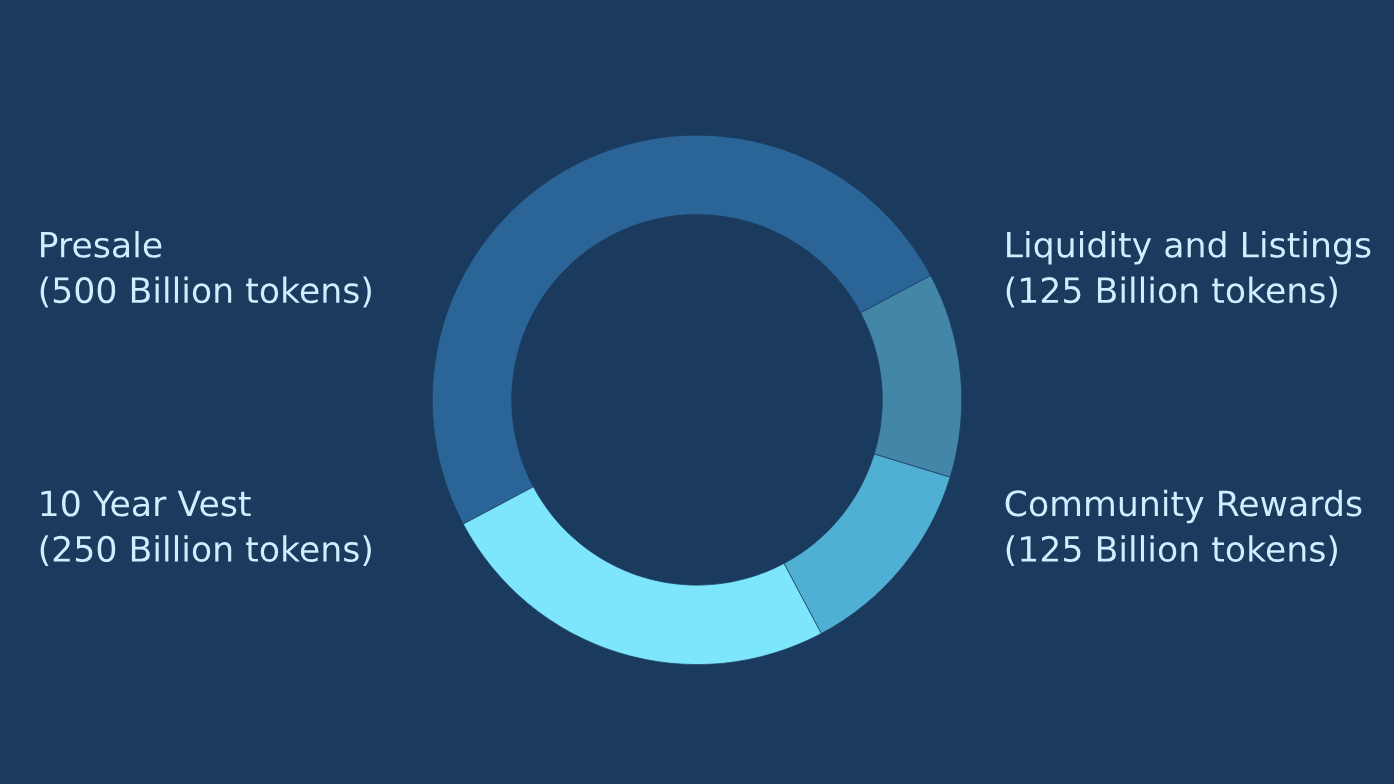 This screenshot has height=784, width=1394. Describe the element at coordinates (146, 503) in the screenshot. I see `slice-label: 10 Year Vest` at that location.